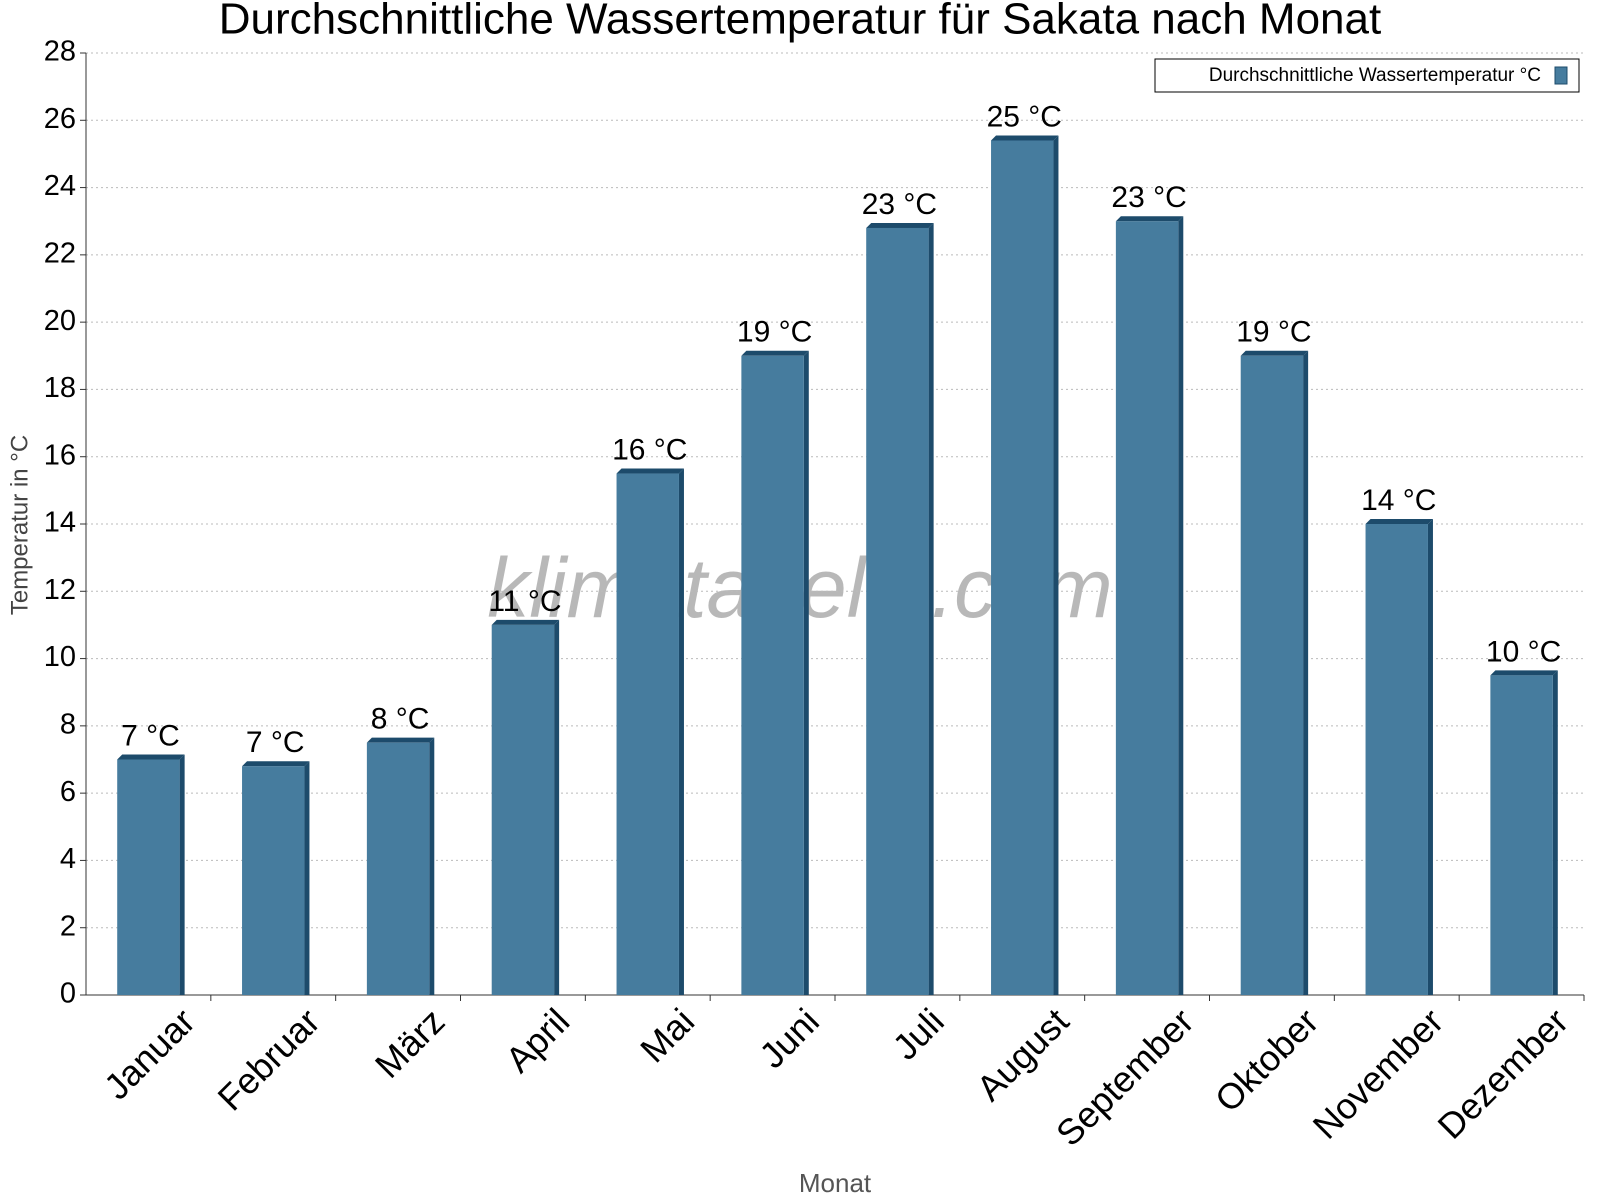 The image size is (1600, 1200). What do you see at coordinates (60, 119) in the screenshot?
I see `y-tick-label: 26` at bounding box center [60, 119].